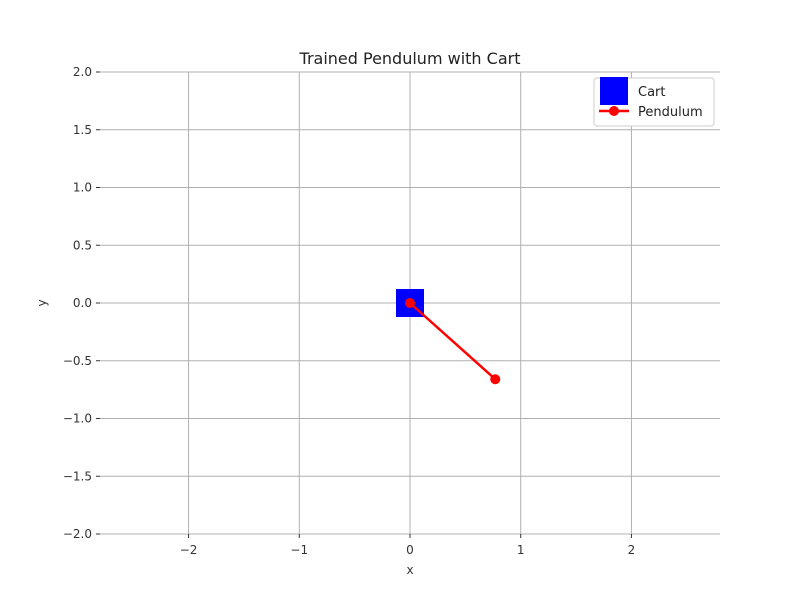  I want to click on y-tick-label: −2.0, so click(77, 534).